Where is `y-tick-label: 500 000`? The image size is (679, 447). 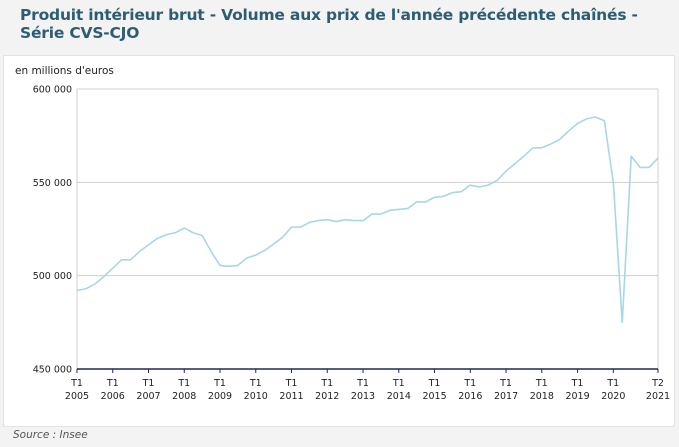 y-tick-label: 500 000 is located at coordinates (52, 276).